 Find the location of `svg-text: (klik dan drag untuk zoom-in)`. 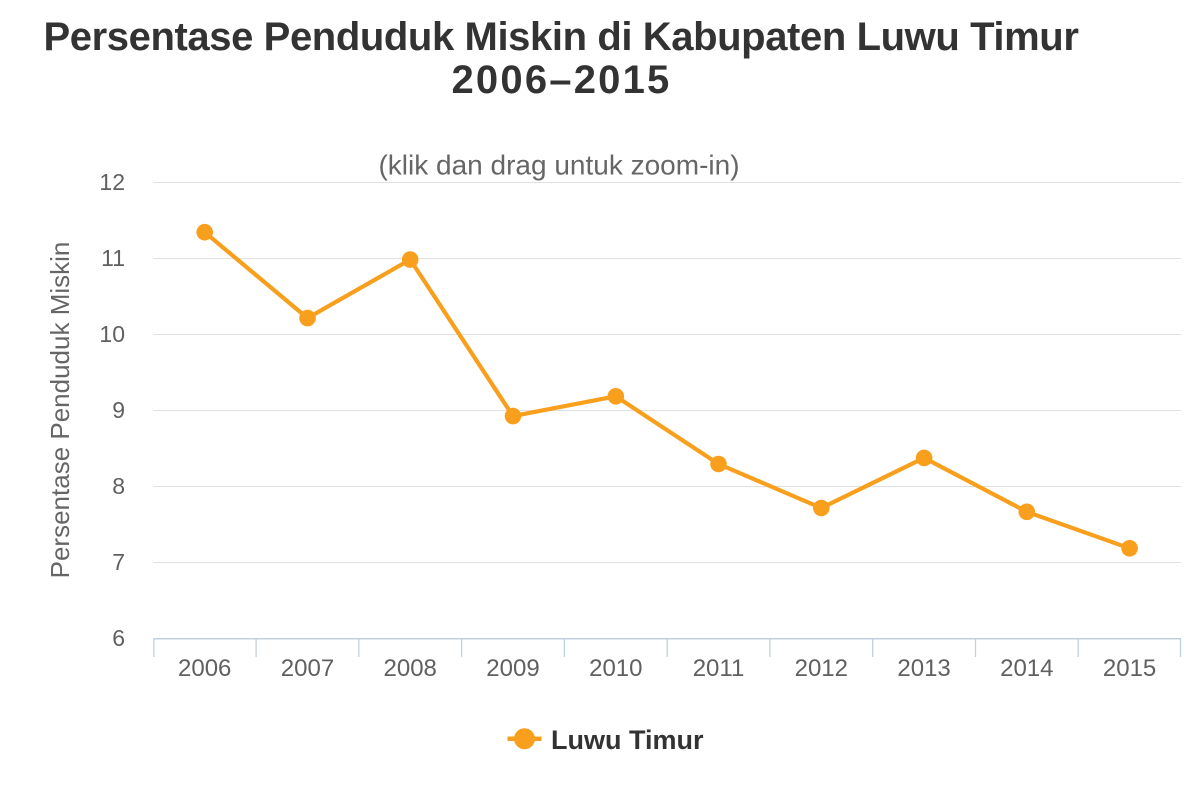

svg-text: (klik dan drag untuk zoom-in) is located at coordinates (558, 165).